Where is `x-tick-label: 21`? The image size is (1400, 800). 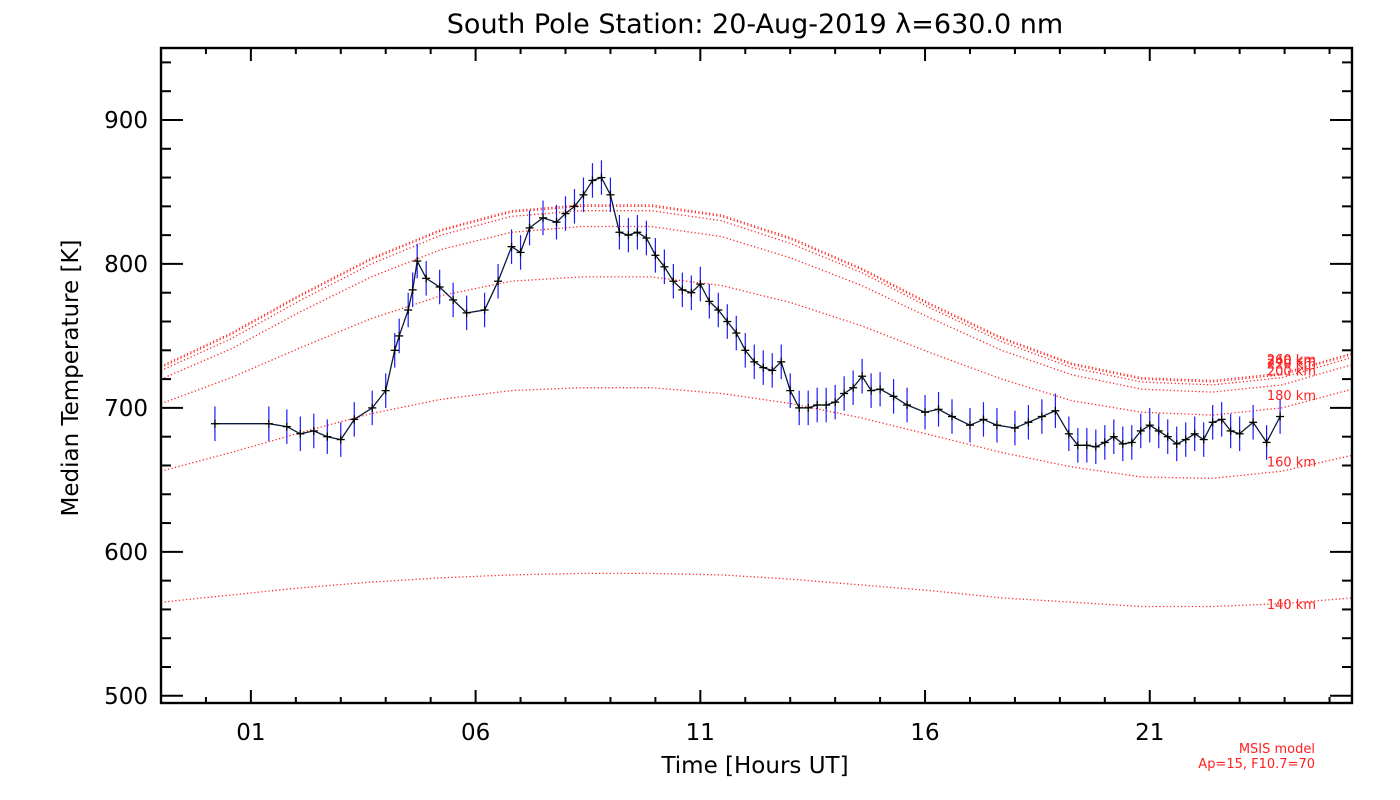
x-tick-label: 21 is located at coordinates (1149, 733).